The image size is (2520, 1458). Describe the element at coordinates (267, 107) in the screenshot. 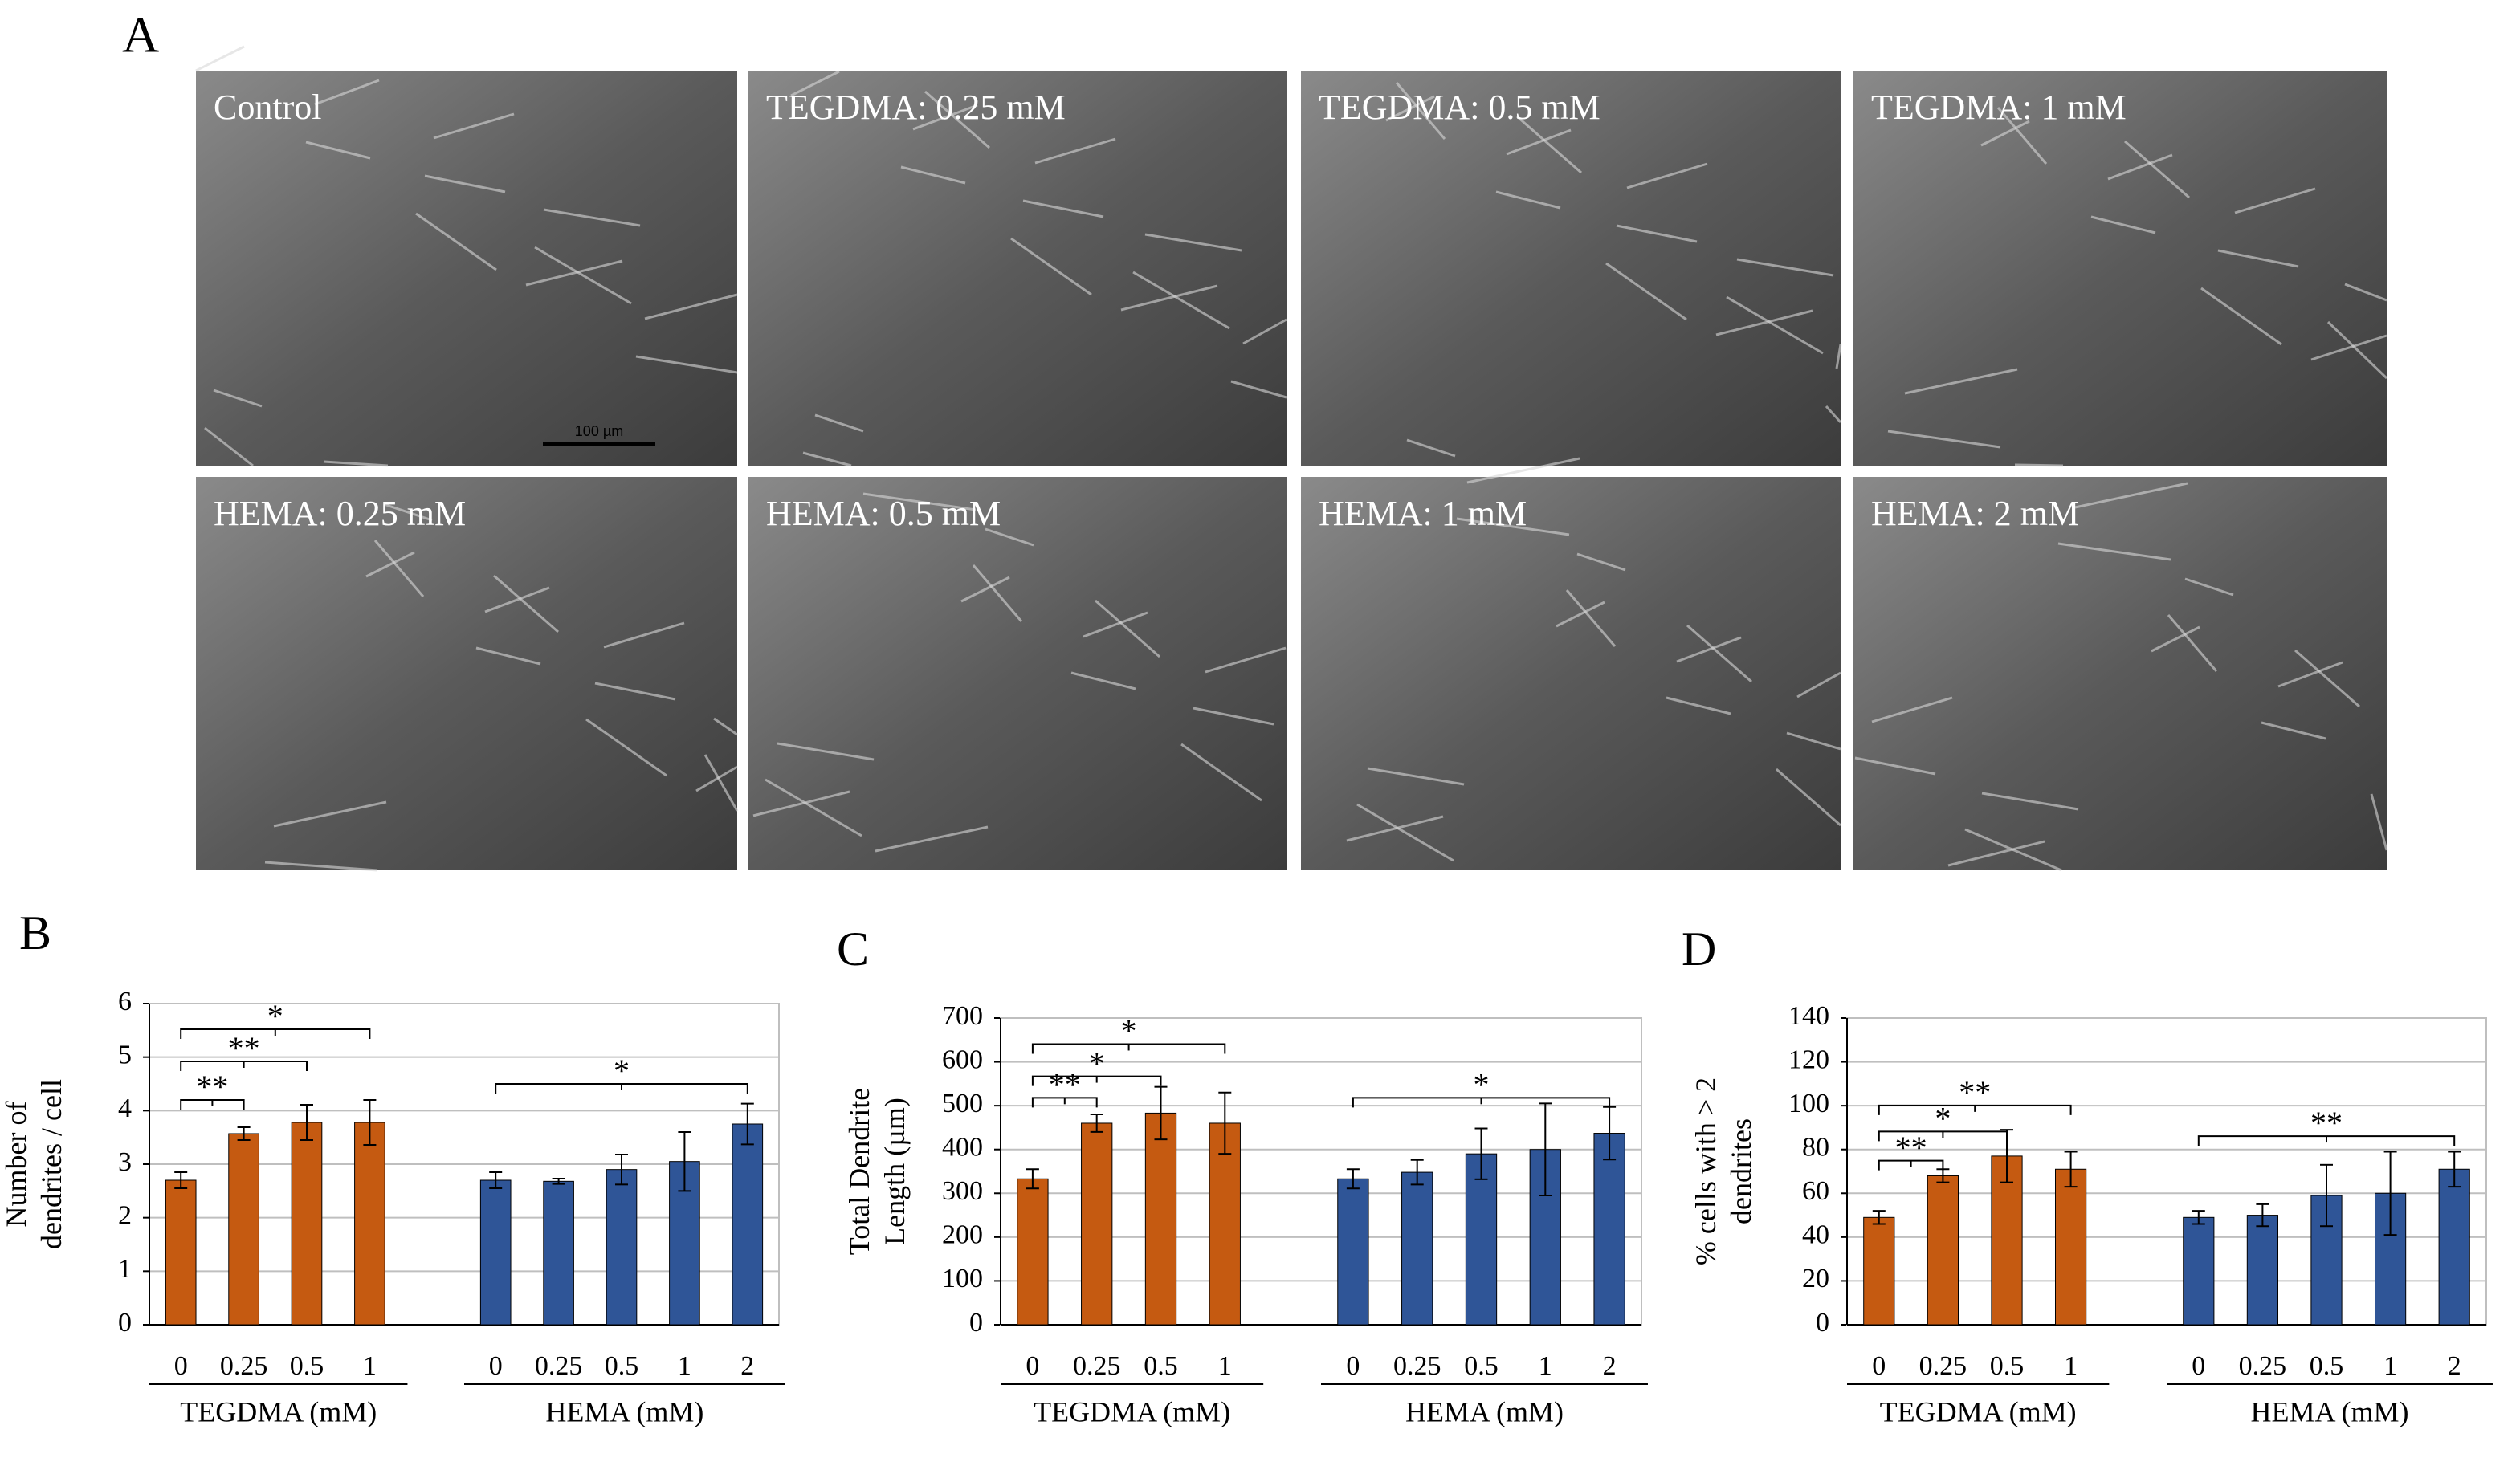

I see `micrograph-label: Control` at that location.